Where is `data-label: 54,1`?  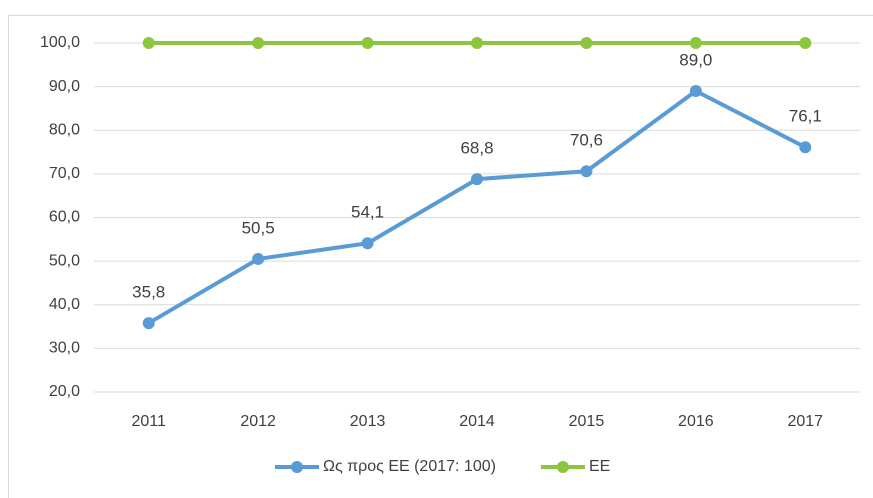 data-label: 54,1 is located at coordinates (367, 212).